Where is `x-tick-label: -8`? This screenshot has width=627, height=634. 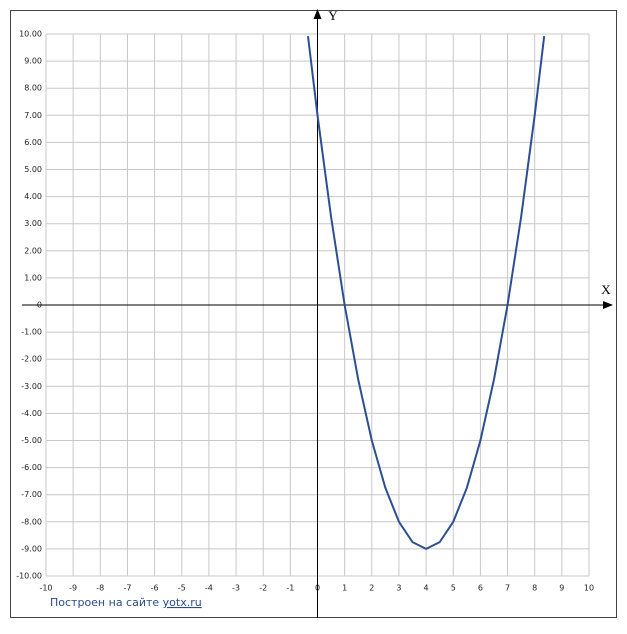
x-tick-label: -8 is located at coordinates (100, 588).